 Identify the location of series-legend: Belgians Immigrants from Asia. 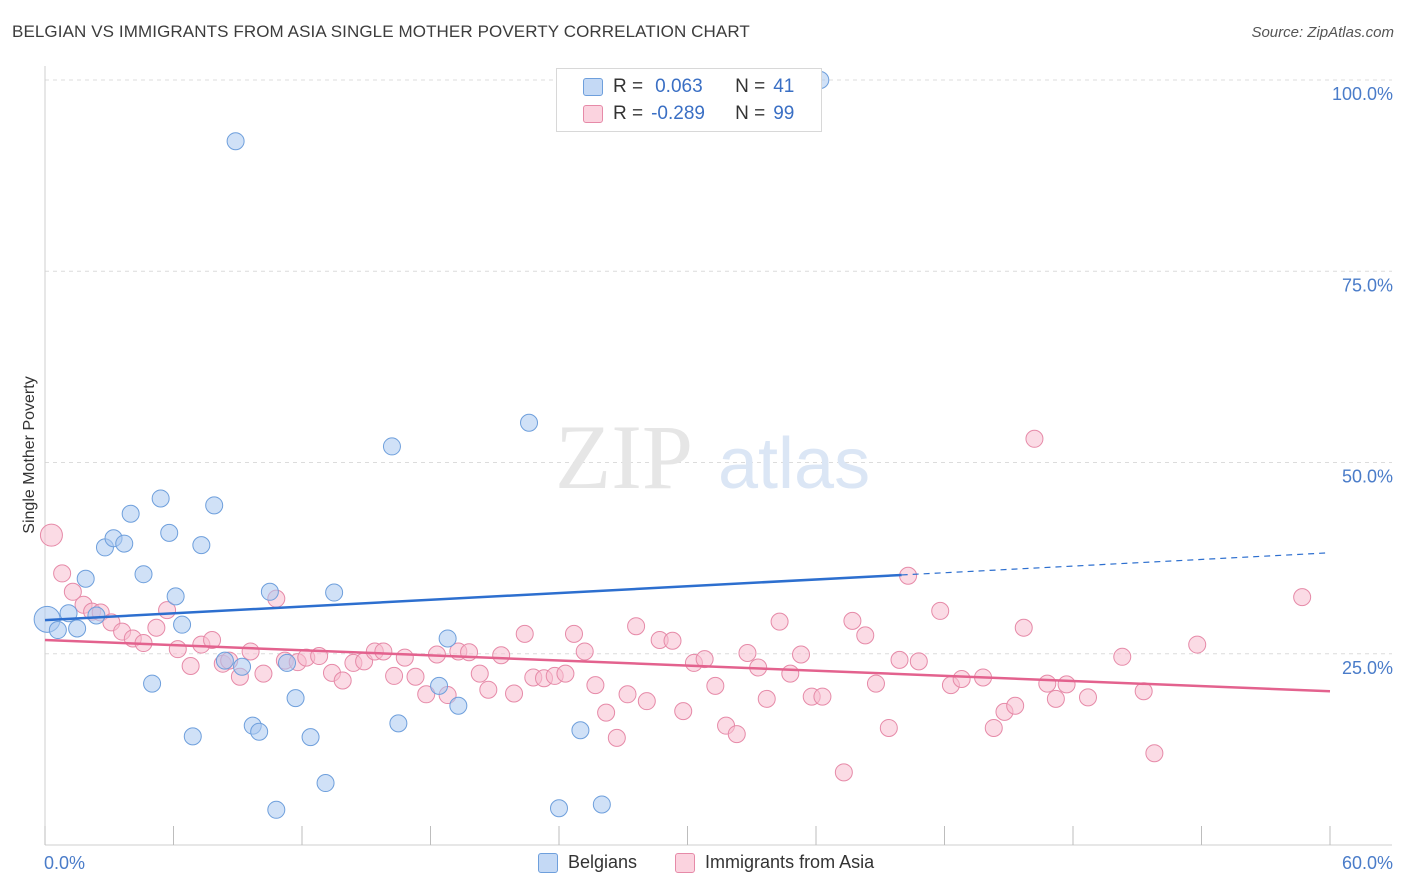
(706, 862).